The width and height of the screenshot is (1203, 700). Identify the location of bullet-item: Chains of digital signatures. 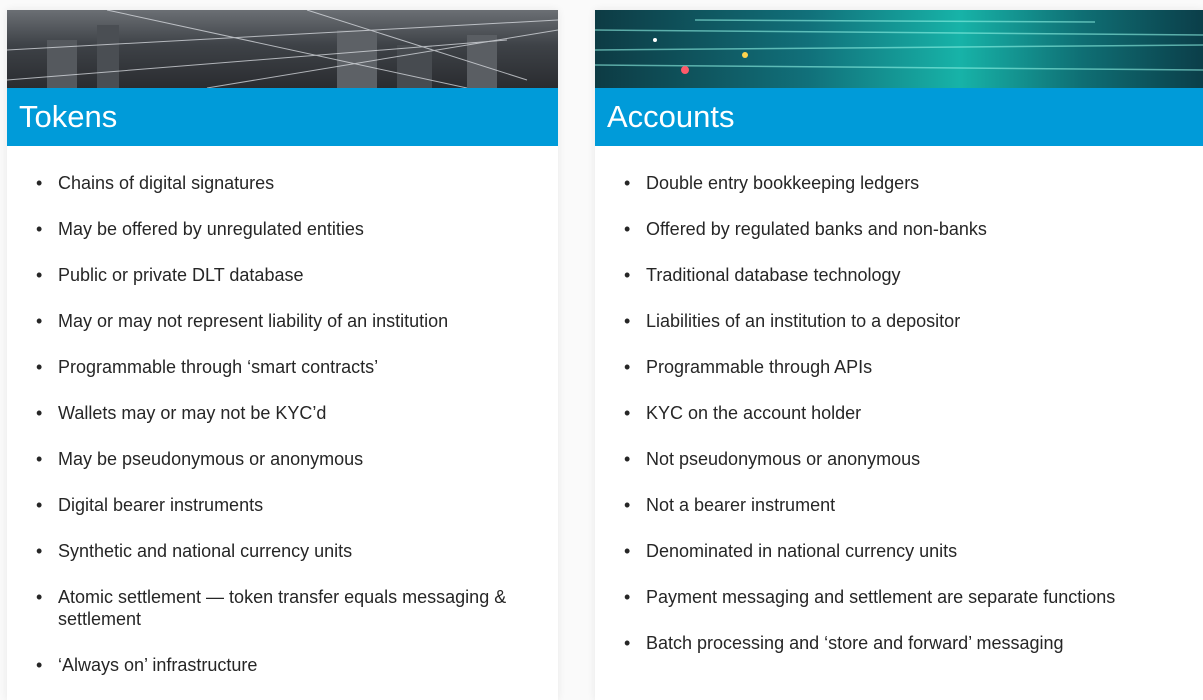
(282, 183).